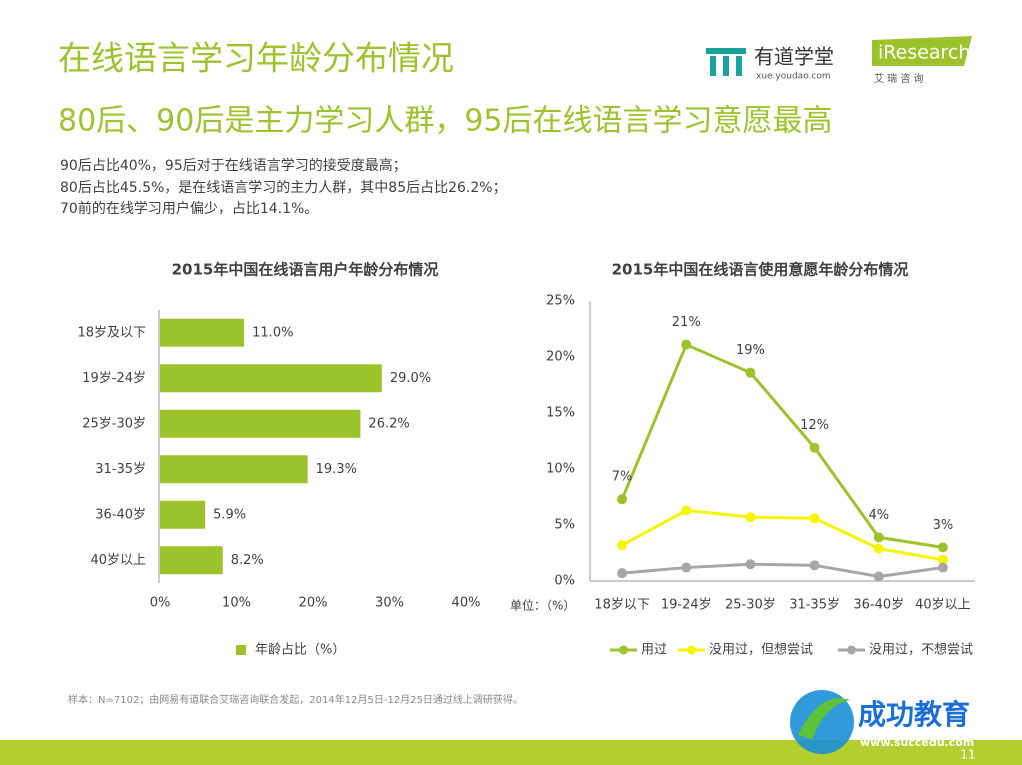 Image resolution: width=1022 pixels, height=765 pixels. What do you see at coordinates (622, 477) in the screenshot?
I see `data-label: 7%` at bounding box center [622, 477].